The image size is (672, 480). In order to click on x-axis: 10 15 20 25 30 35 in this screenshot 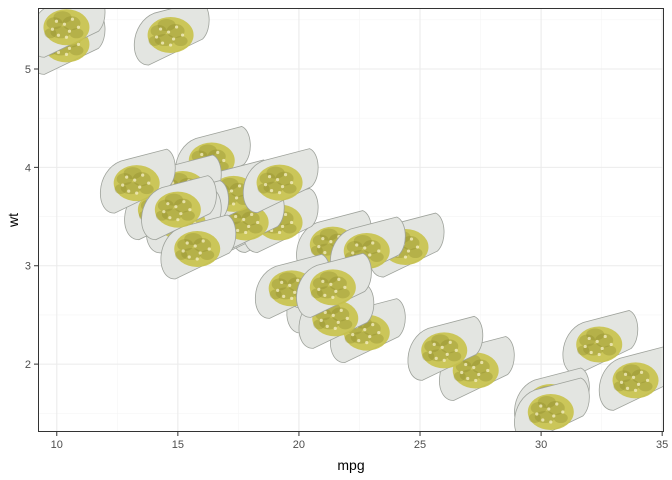, I will do `click(359, 441)`.